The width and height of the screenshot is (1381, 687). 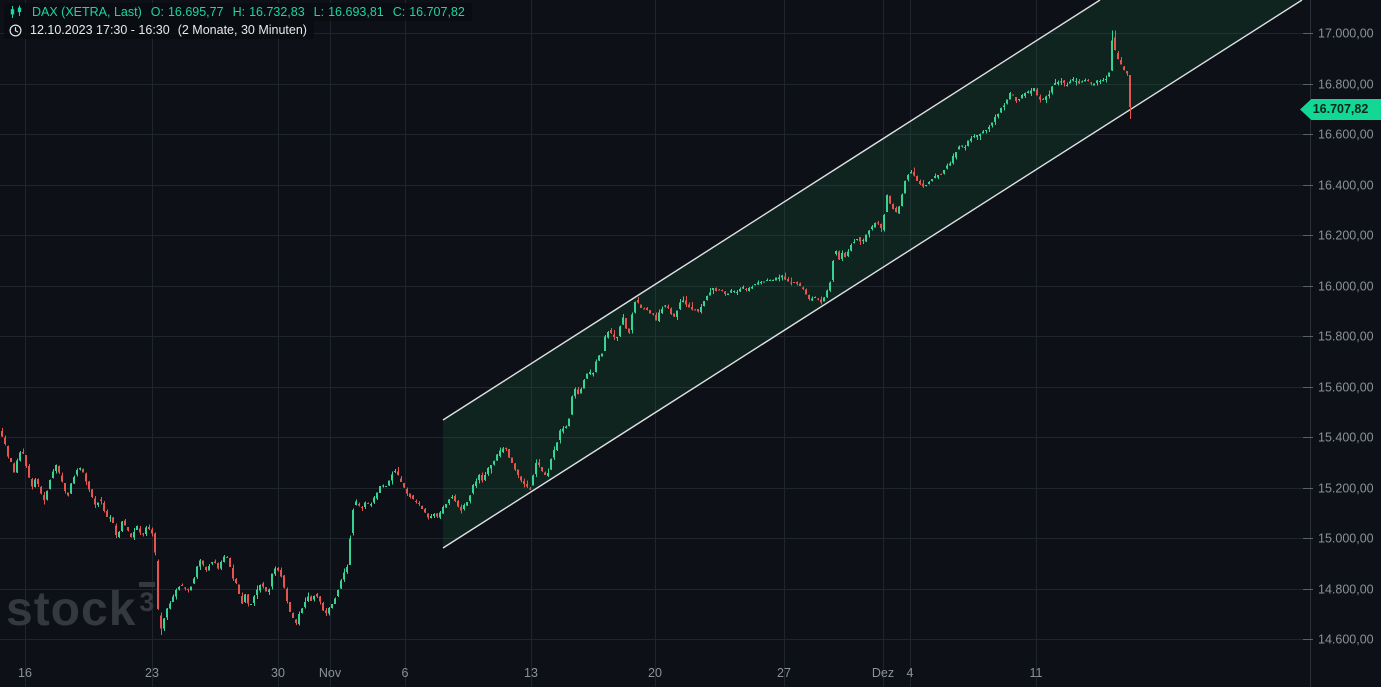 I want to click on price-axis-label: 15.000,00, so click(x=1346, y=539).